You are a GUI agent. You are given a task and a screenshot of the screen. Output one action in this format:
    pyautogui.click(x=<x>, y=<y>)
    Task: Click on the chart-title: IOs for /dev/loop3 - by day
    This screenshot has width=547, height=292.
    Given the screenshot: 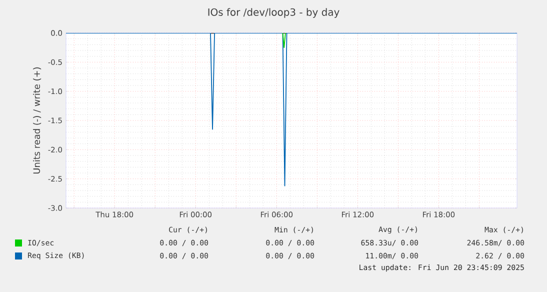 What is the action you would take?
    pyautogui.click(x=274, y=13)
    